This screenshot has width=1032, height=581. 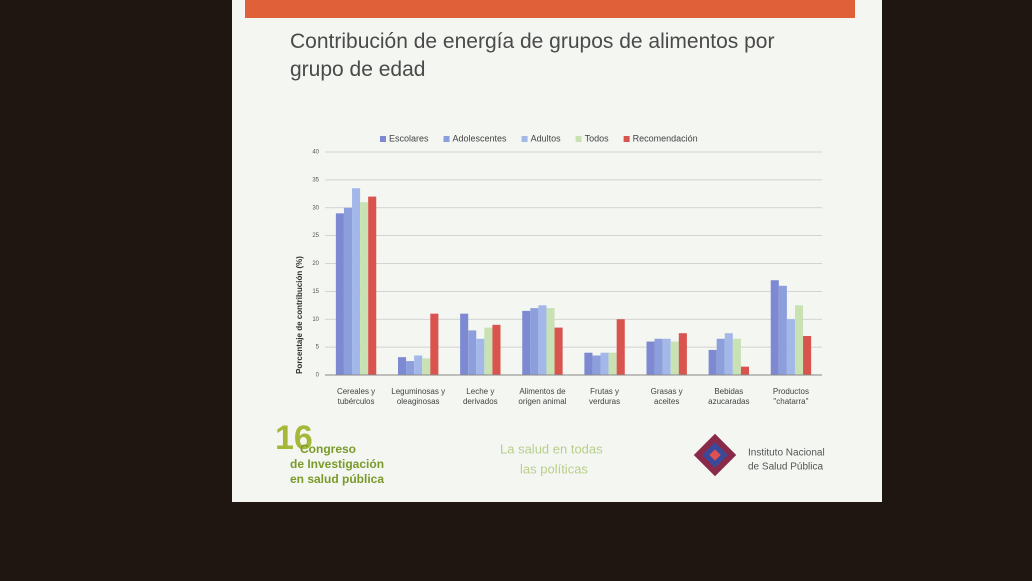 What do you see at coordinates (666, 396) in the screenshot?
I see `x-tick-label: Grasas y aceites` at bounding box center [666, 396].